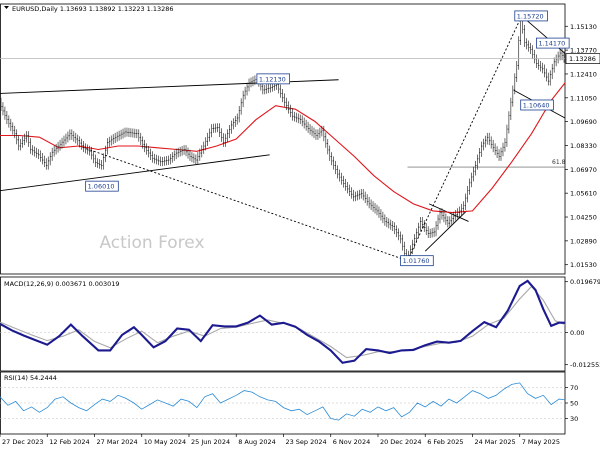  I want to click on rsi-tick-label: 70, so click(574, 388).